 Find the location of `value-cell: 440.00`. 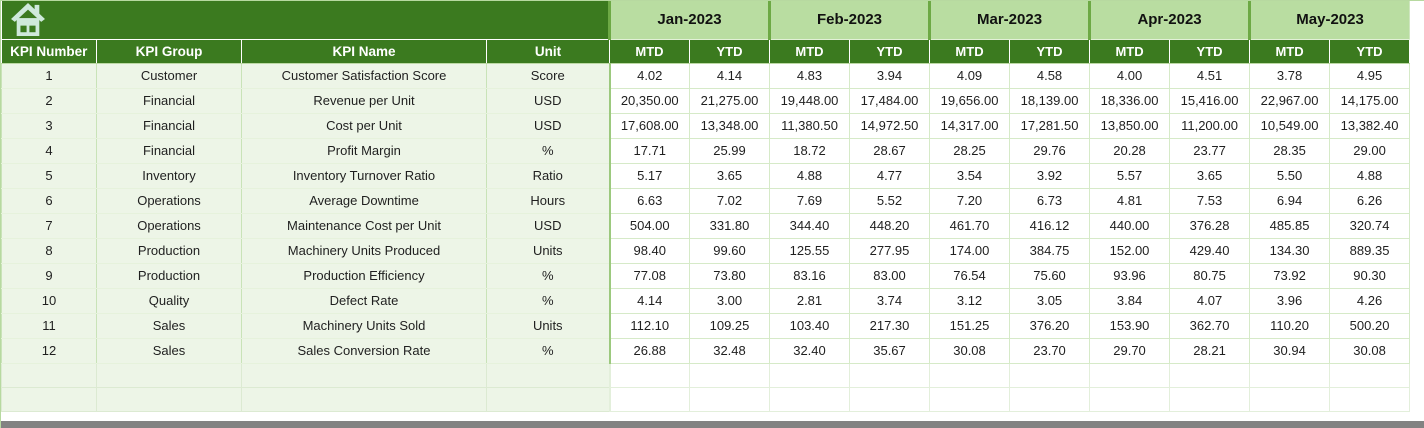

value-cell: 440.00 is located at coordinates (1130, 225).